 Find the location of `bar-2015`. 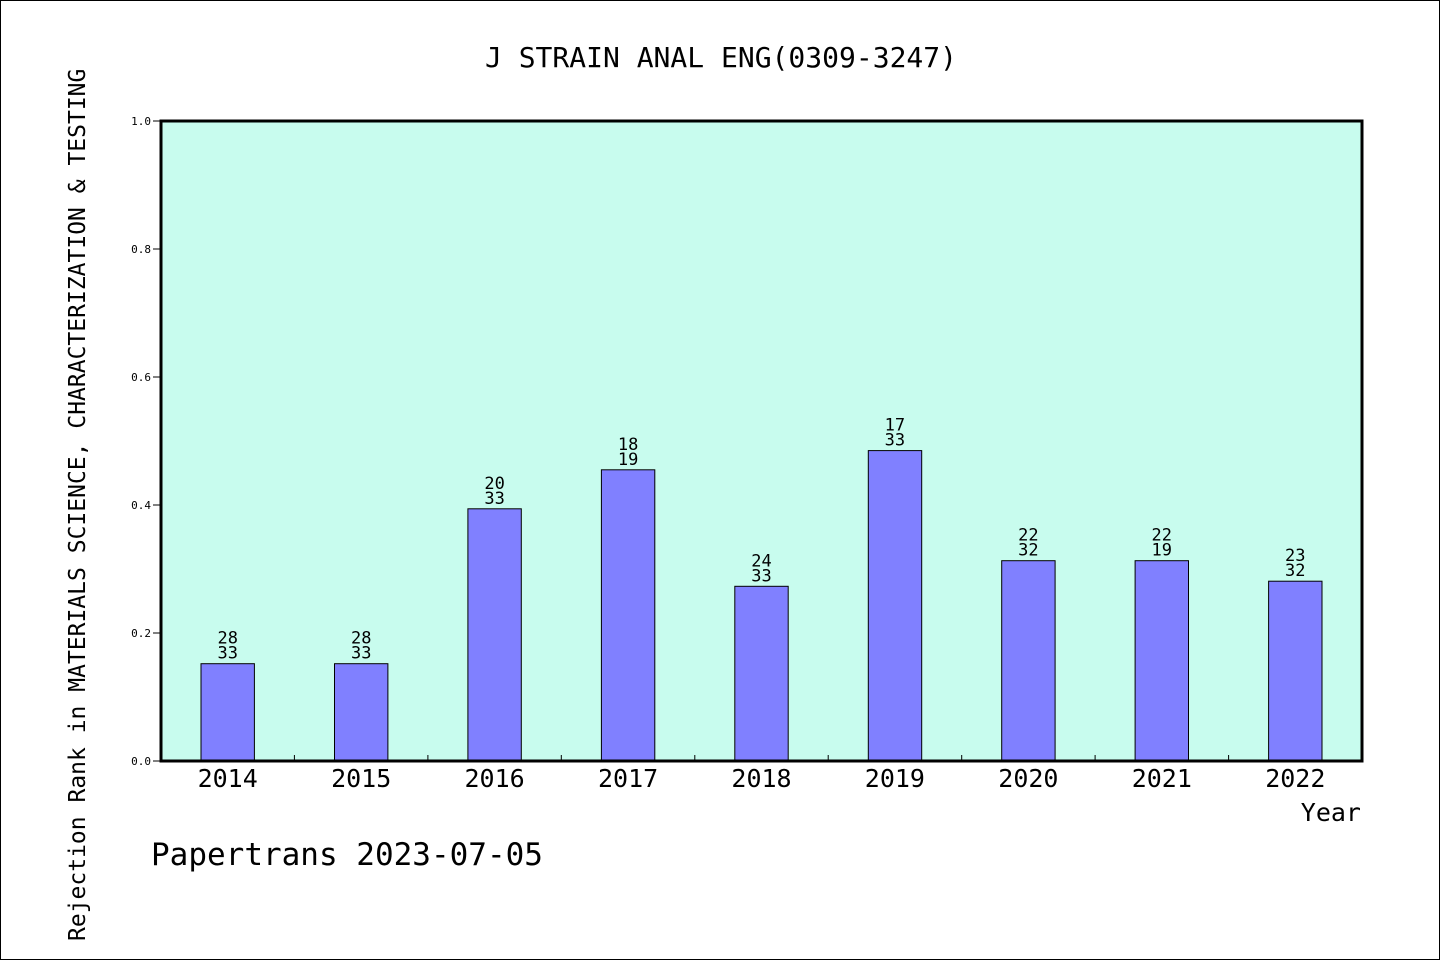

bar-2015 is located at coordinates (361, 712).